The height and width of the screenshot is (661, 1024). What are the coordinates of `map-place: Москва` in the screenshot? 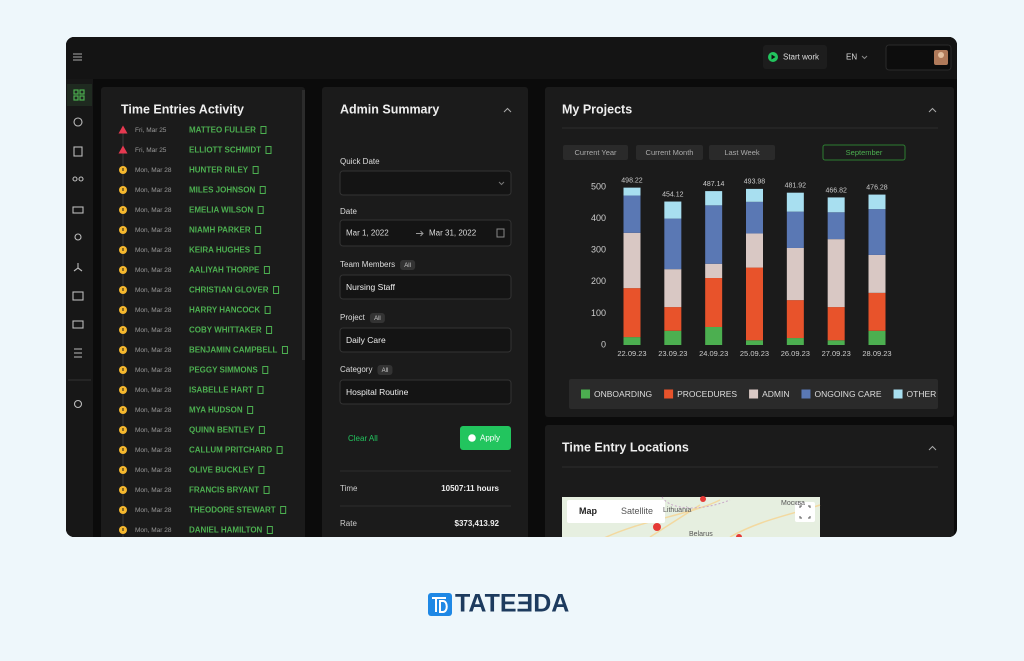 It's located at (793, 503).